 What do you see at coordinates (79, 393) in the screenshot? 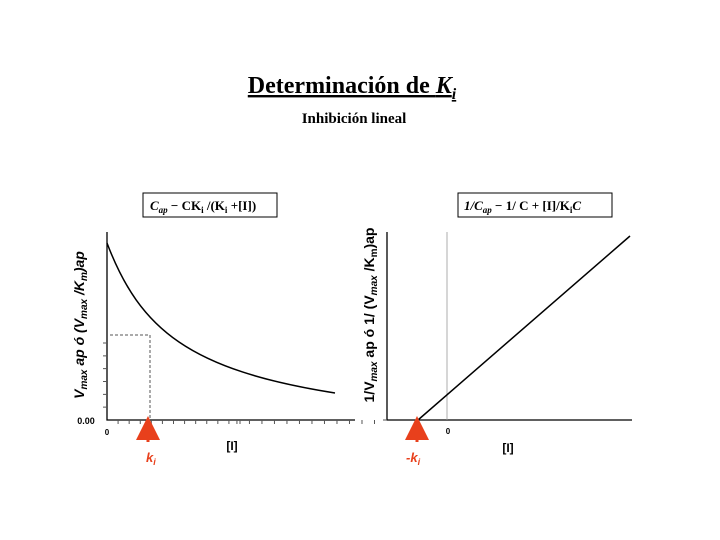
I see `yl: V` at bounding box center [79, 393].